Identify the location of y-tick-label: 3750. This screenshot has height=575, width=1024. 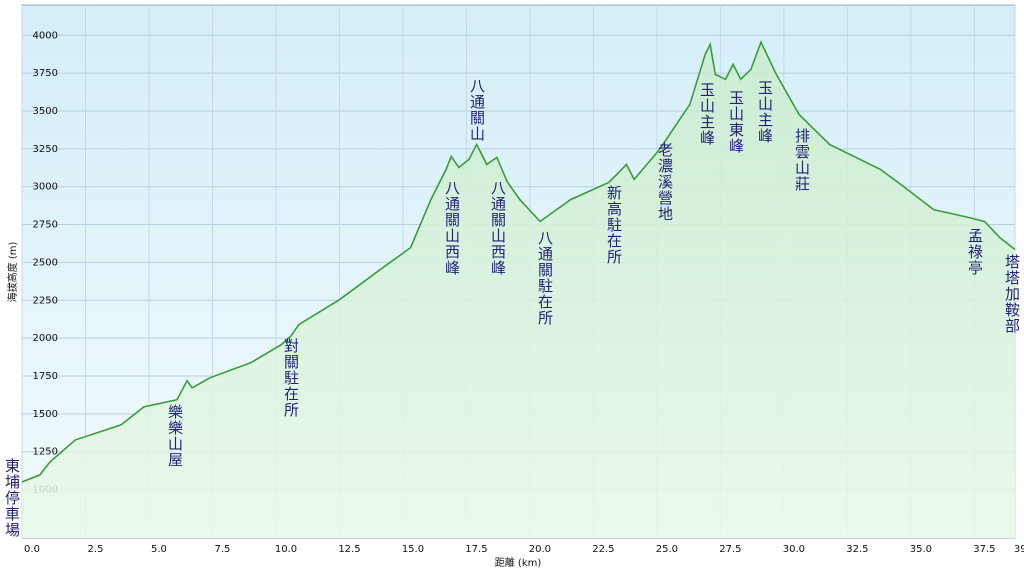
(45, 73).